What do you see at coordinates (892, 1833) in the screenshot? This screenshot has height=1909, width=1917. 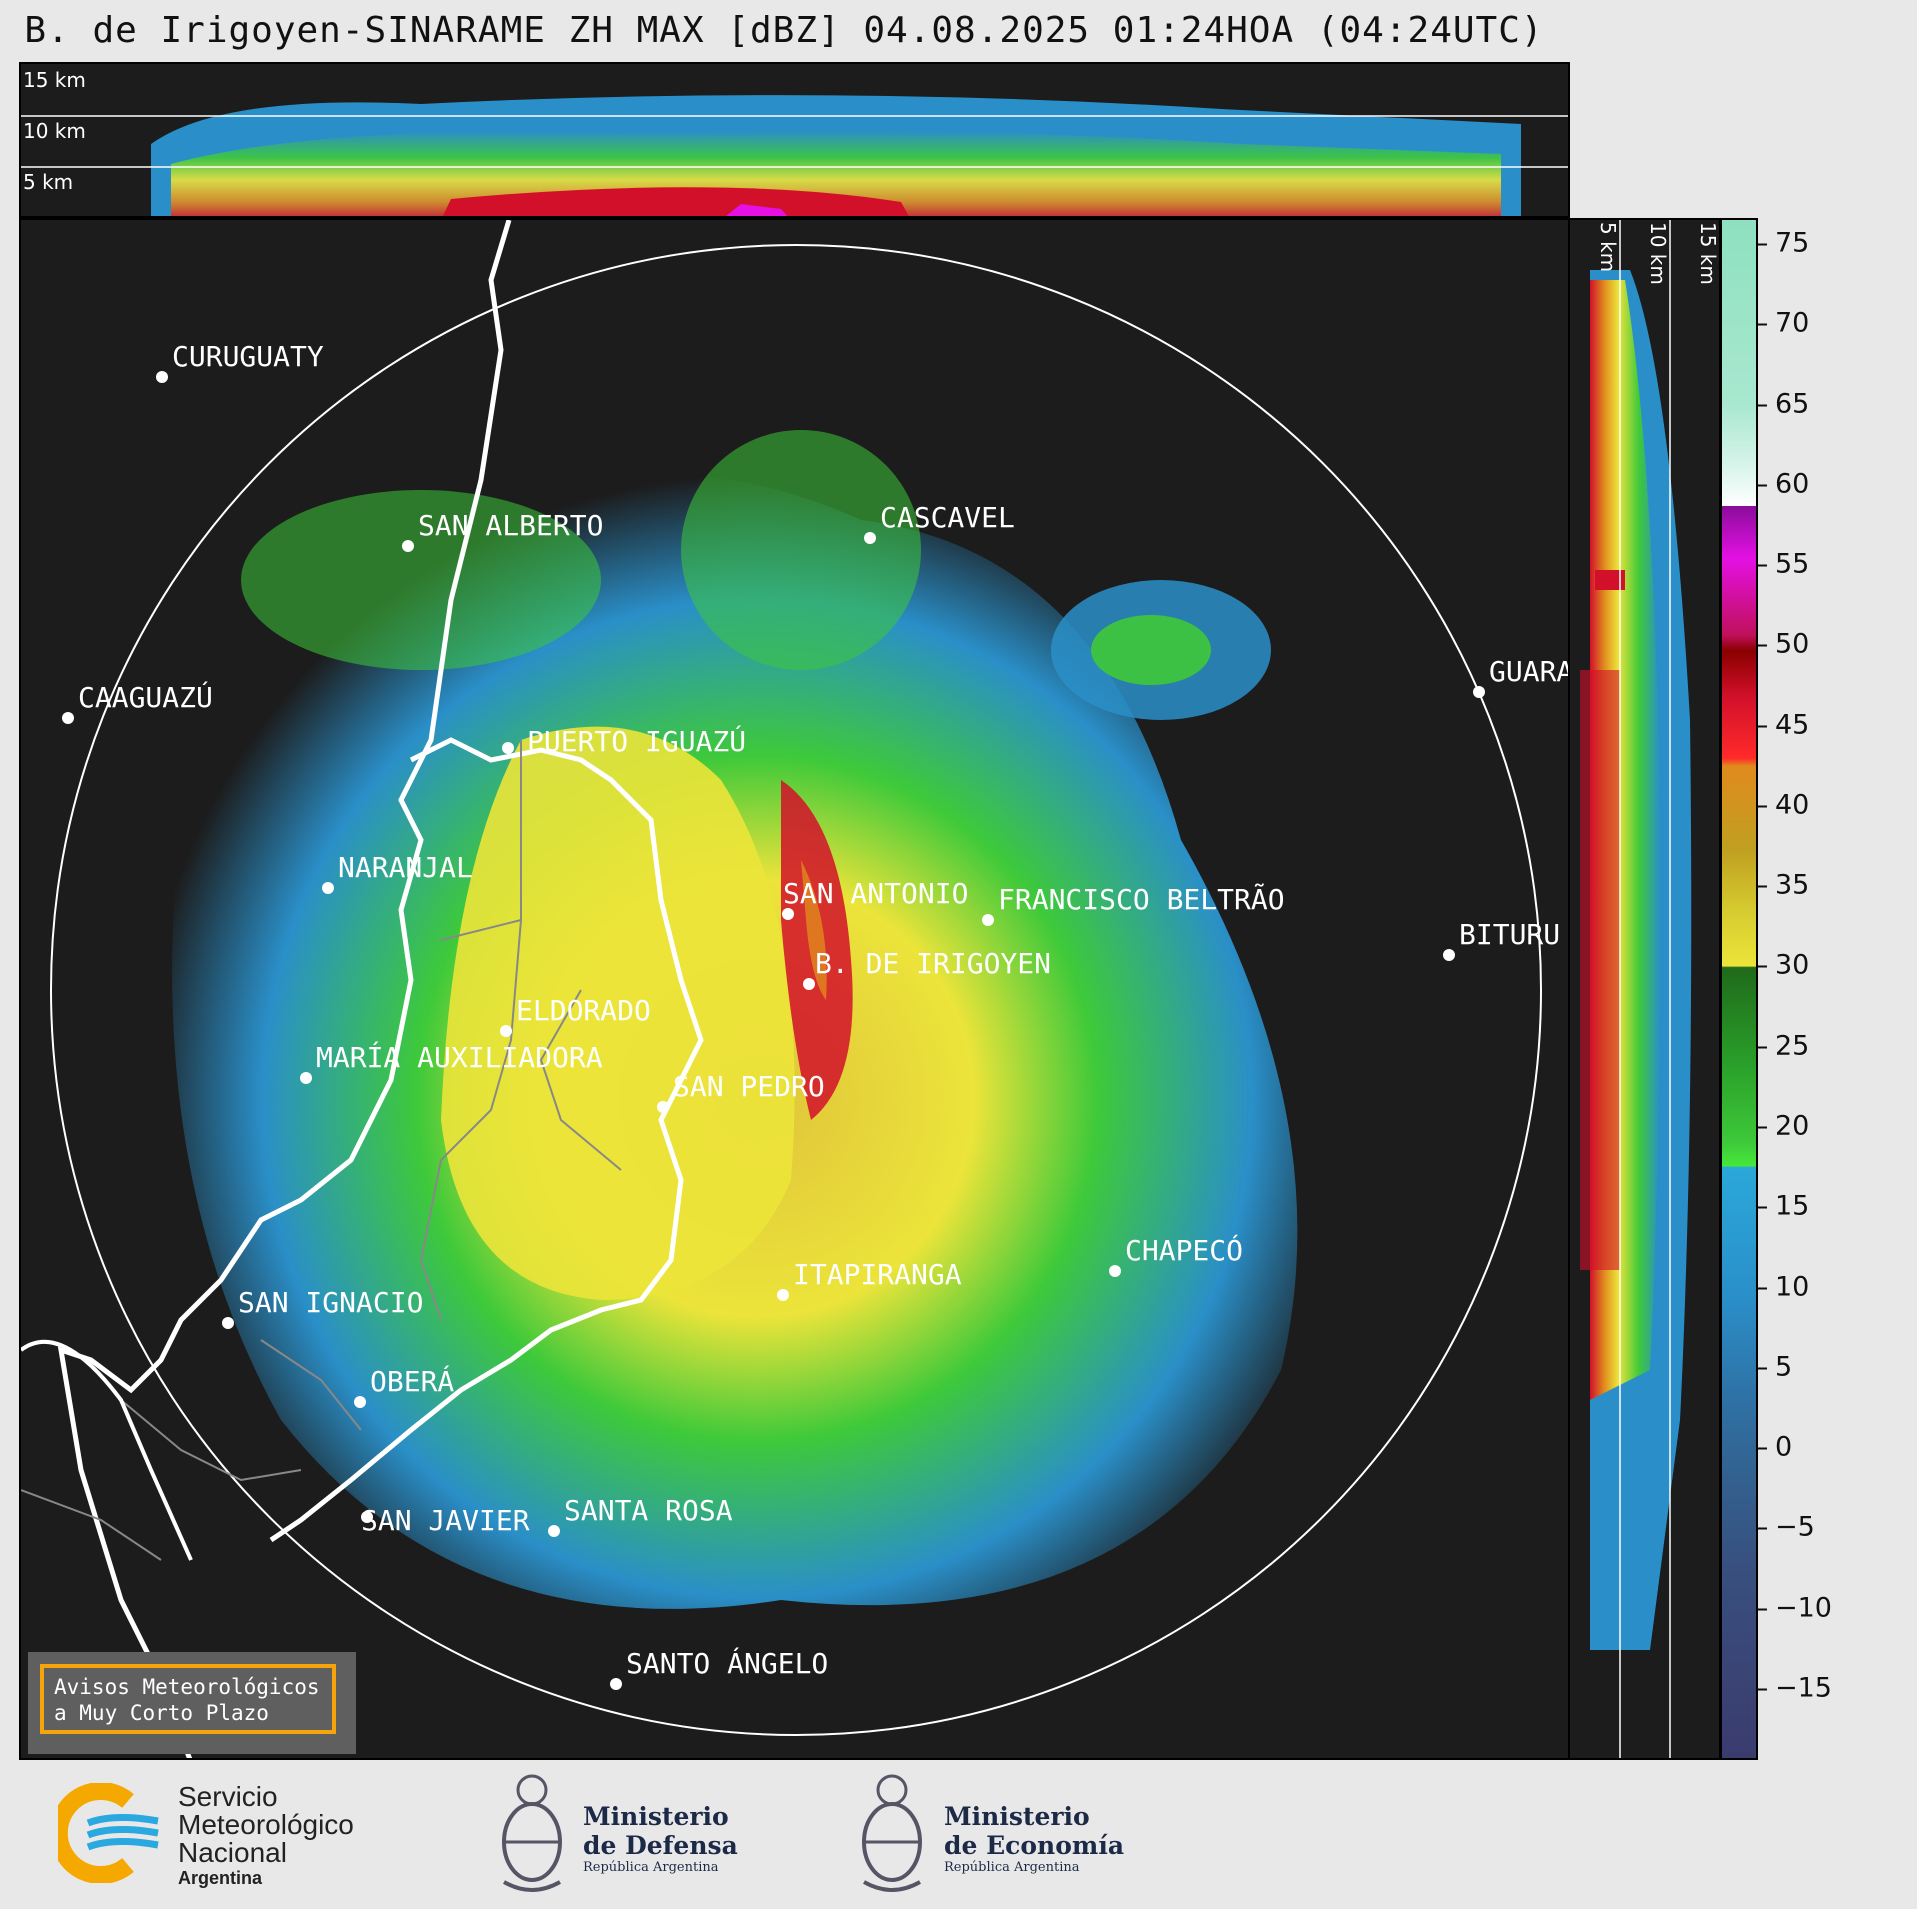 I see `coat-of-arms-economia-icon` at bounding box center [892, 1833].